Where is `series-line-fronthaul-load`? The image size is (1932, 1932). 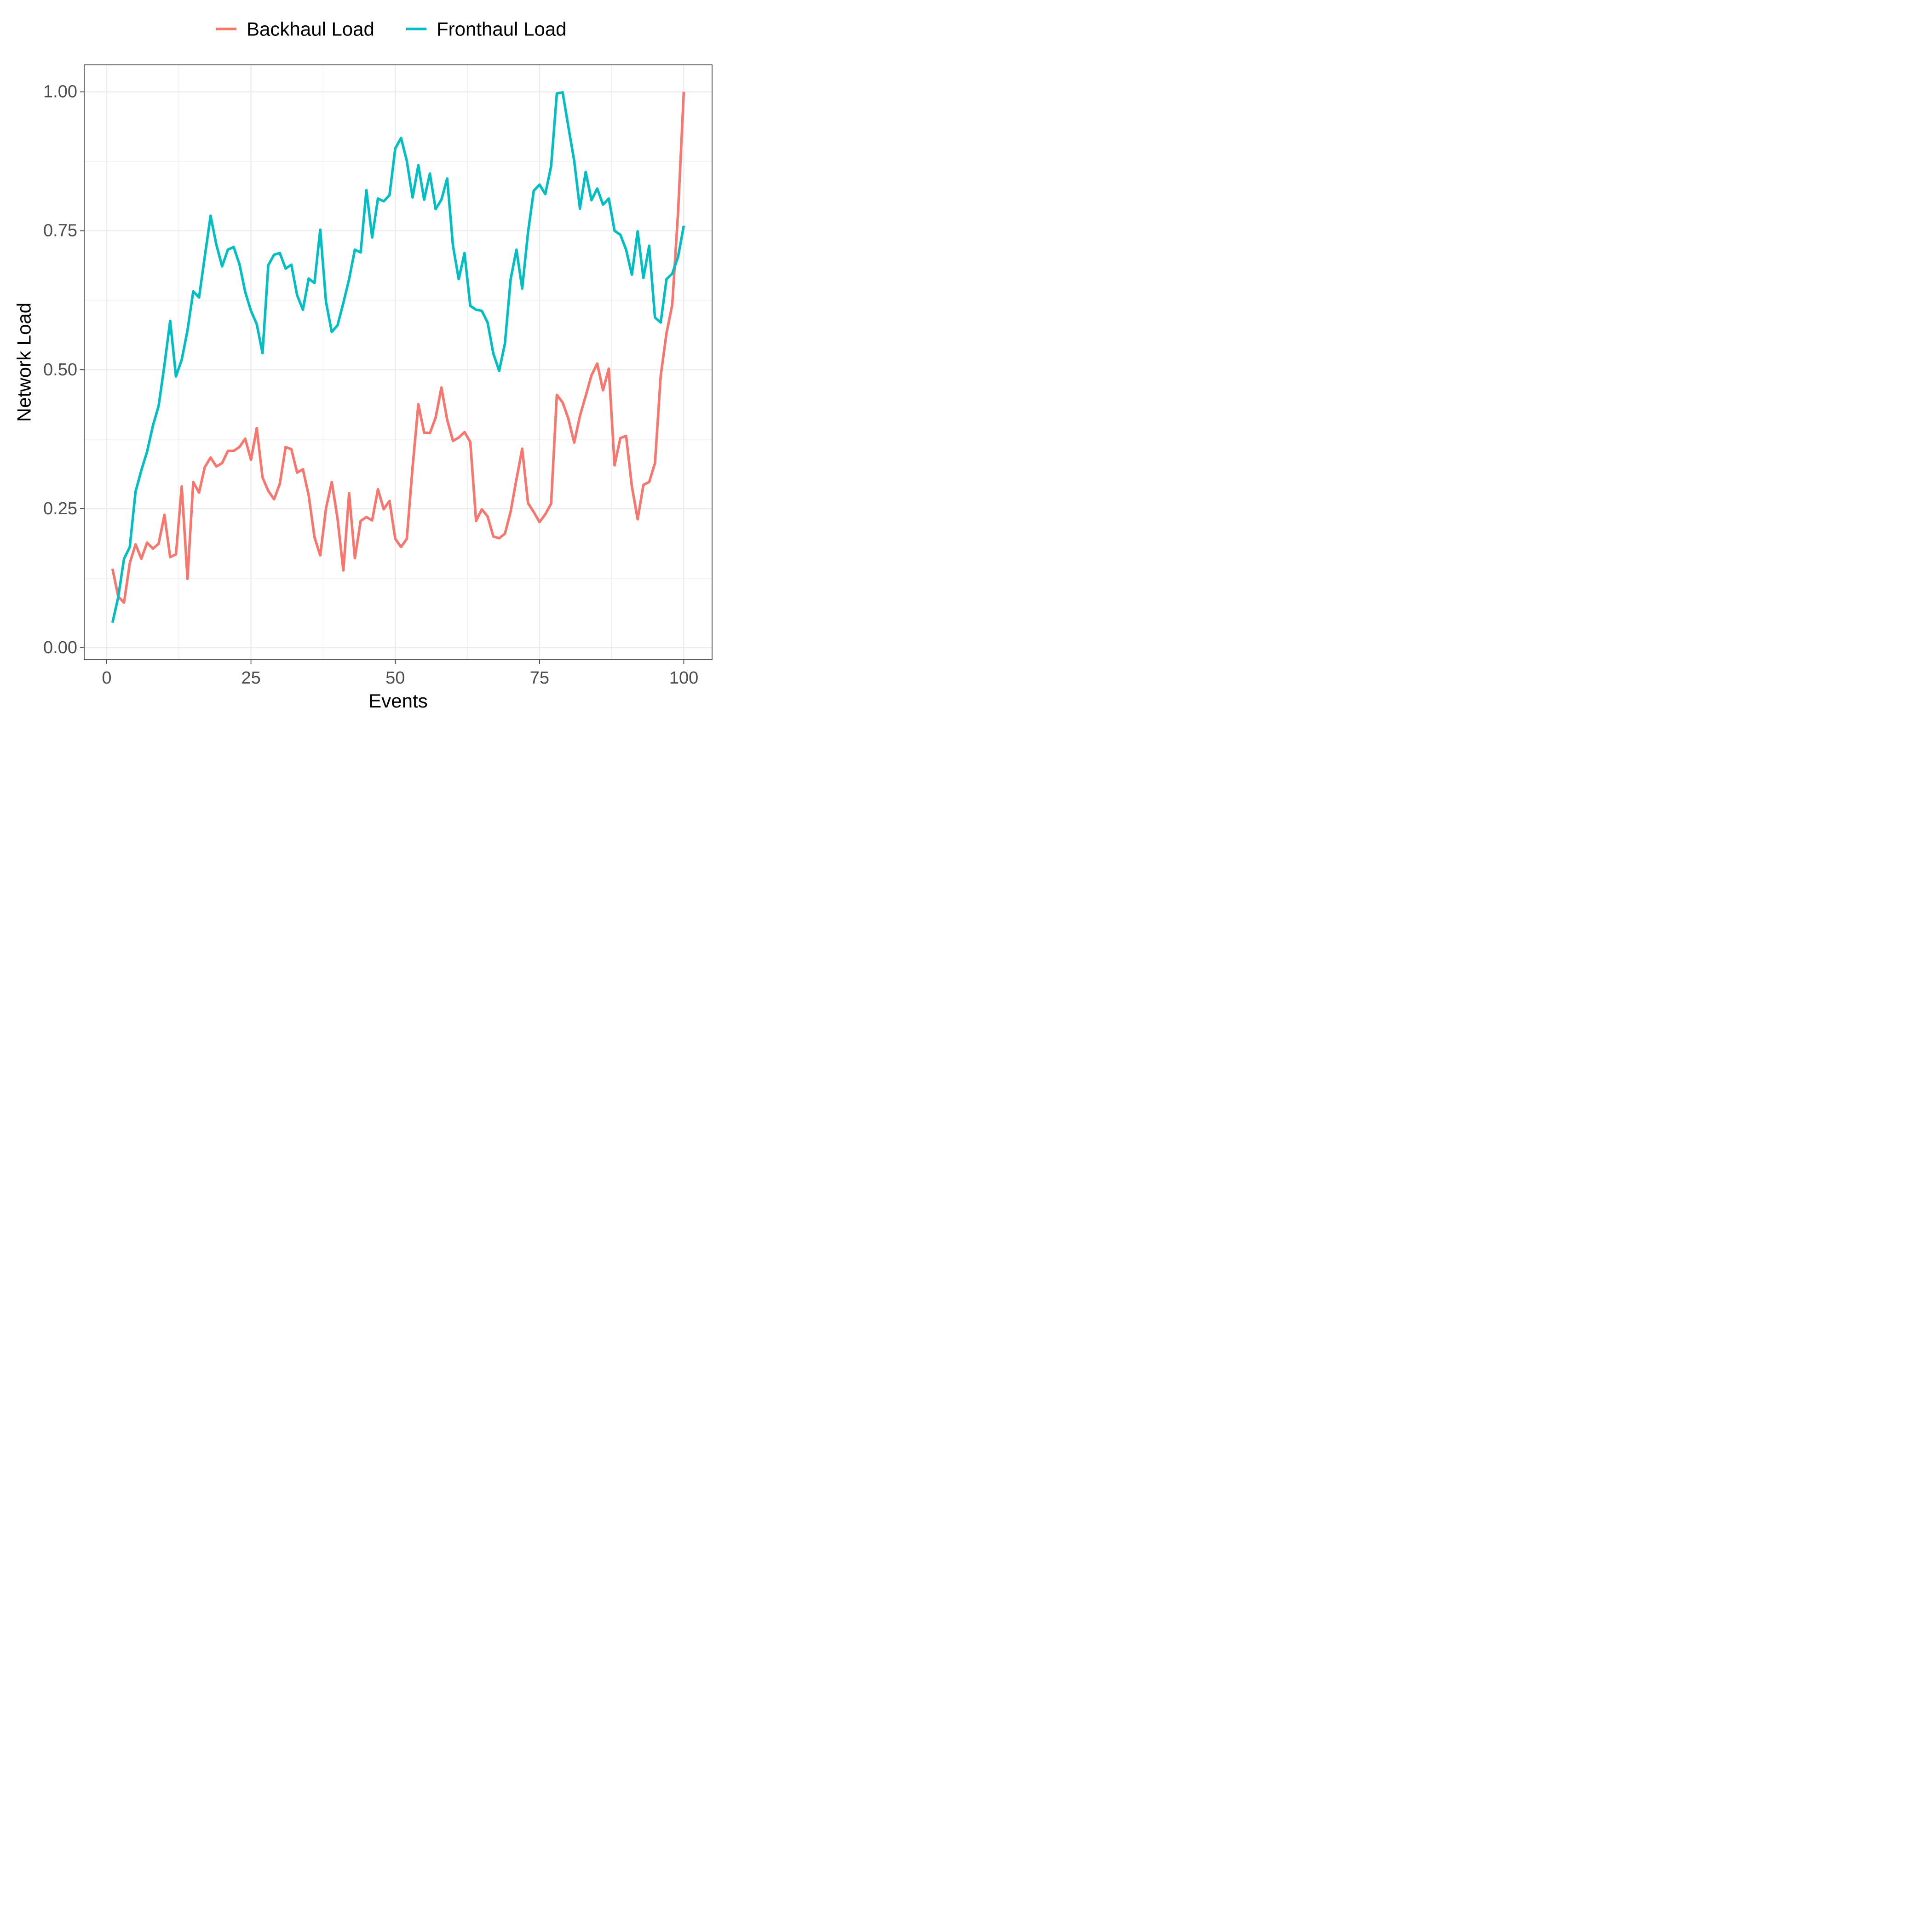 series-line-fronthaul-load is located at coordinates (398, 357).